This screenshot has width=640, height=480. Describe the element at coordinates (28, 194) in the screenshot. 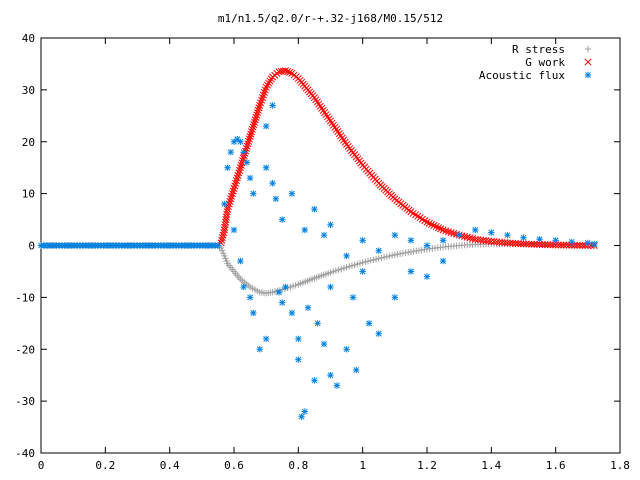

I see `y-tick-label: 10` at that location.